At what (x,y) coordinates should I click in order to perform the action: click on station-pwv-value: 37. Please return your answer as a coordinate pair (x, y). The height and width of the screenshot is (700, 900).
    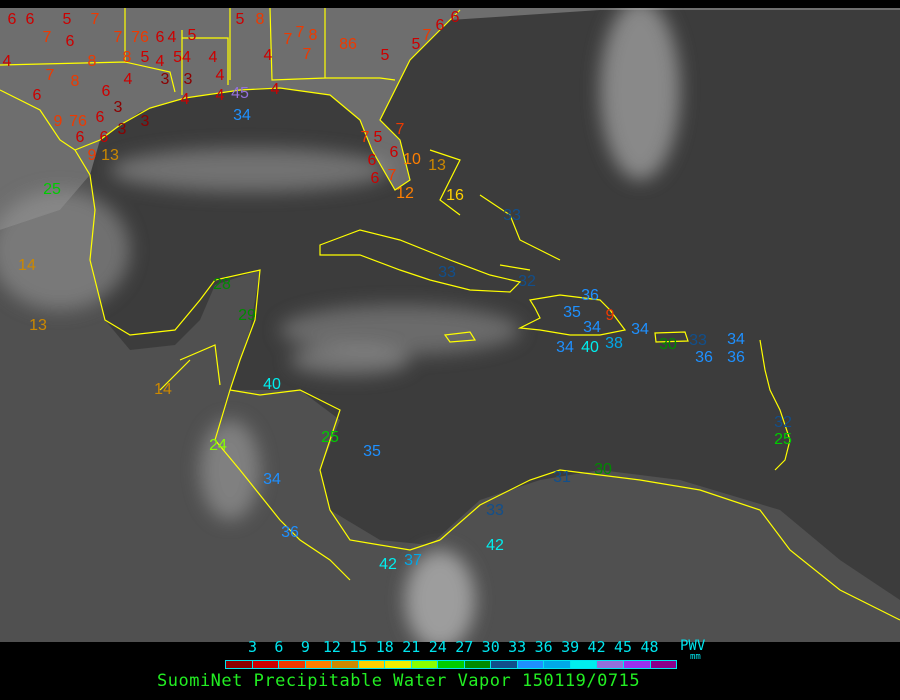
    Looking at the image, I should click on (413, 560).